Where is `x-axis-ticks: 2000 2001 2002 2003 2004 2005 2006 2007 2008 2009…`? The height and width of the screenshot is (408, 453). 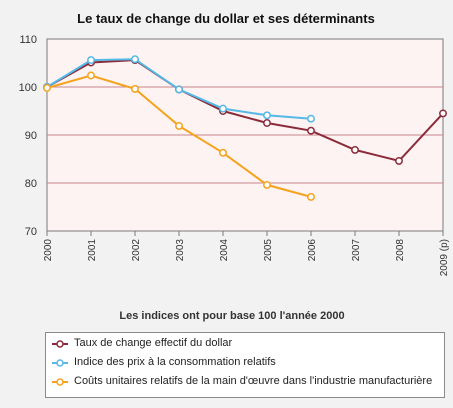
x-axis-ticks: 2000 2001 2002 2003 2004 2005 2006 2007 2008 2009… is located at coordinates (246, 253).